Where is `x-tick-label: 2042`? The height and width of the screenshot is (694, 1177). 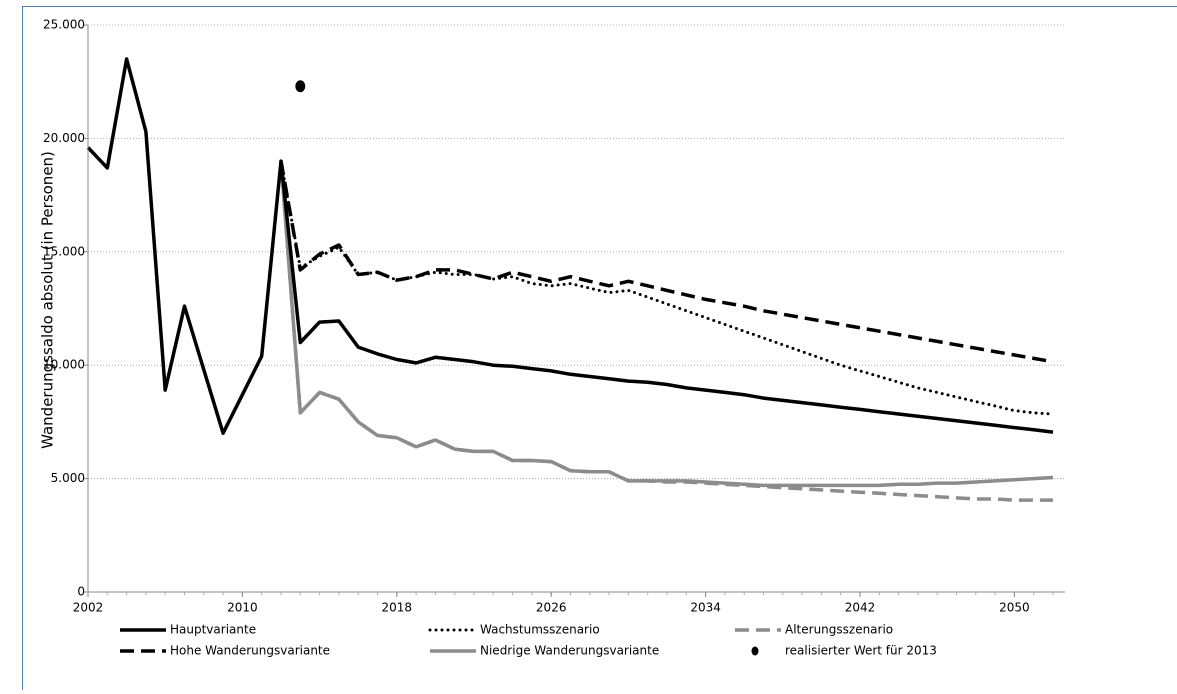 x-tick-label: 2042 is located at coordinates (860, 608).